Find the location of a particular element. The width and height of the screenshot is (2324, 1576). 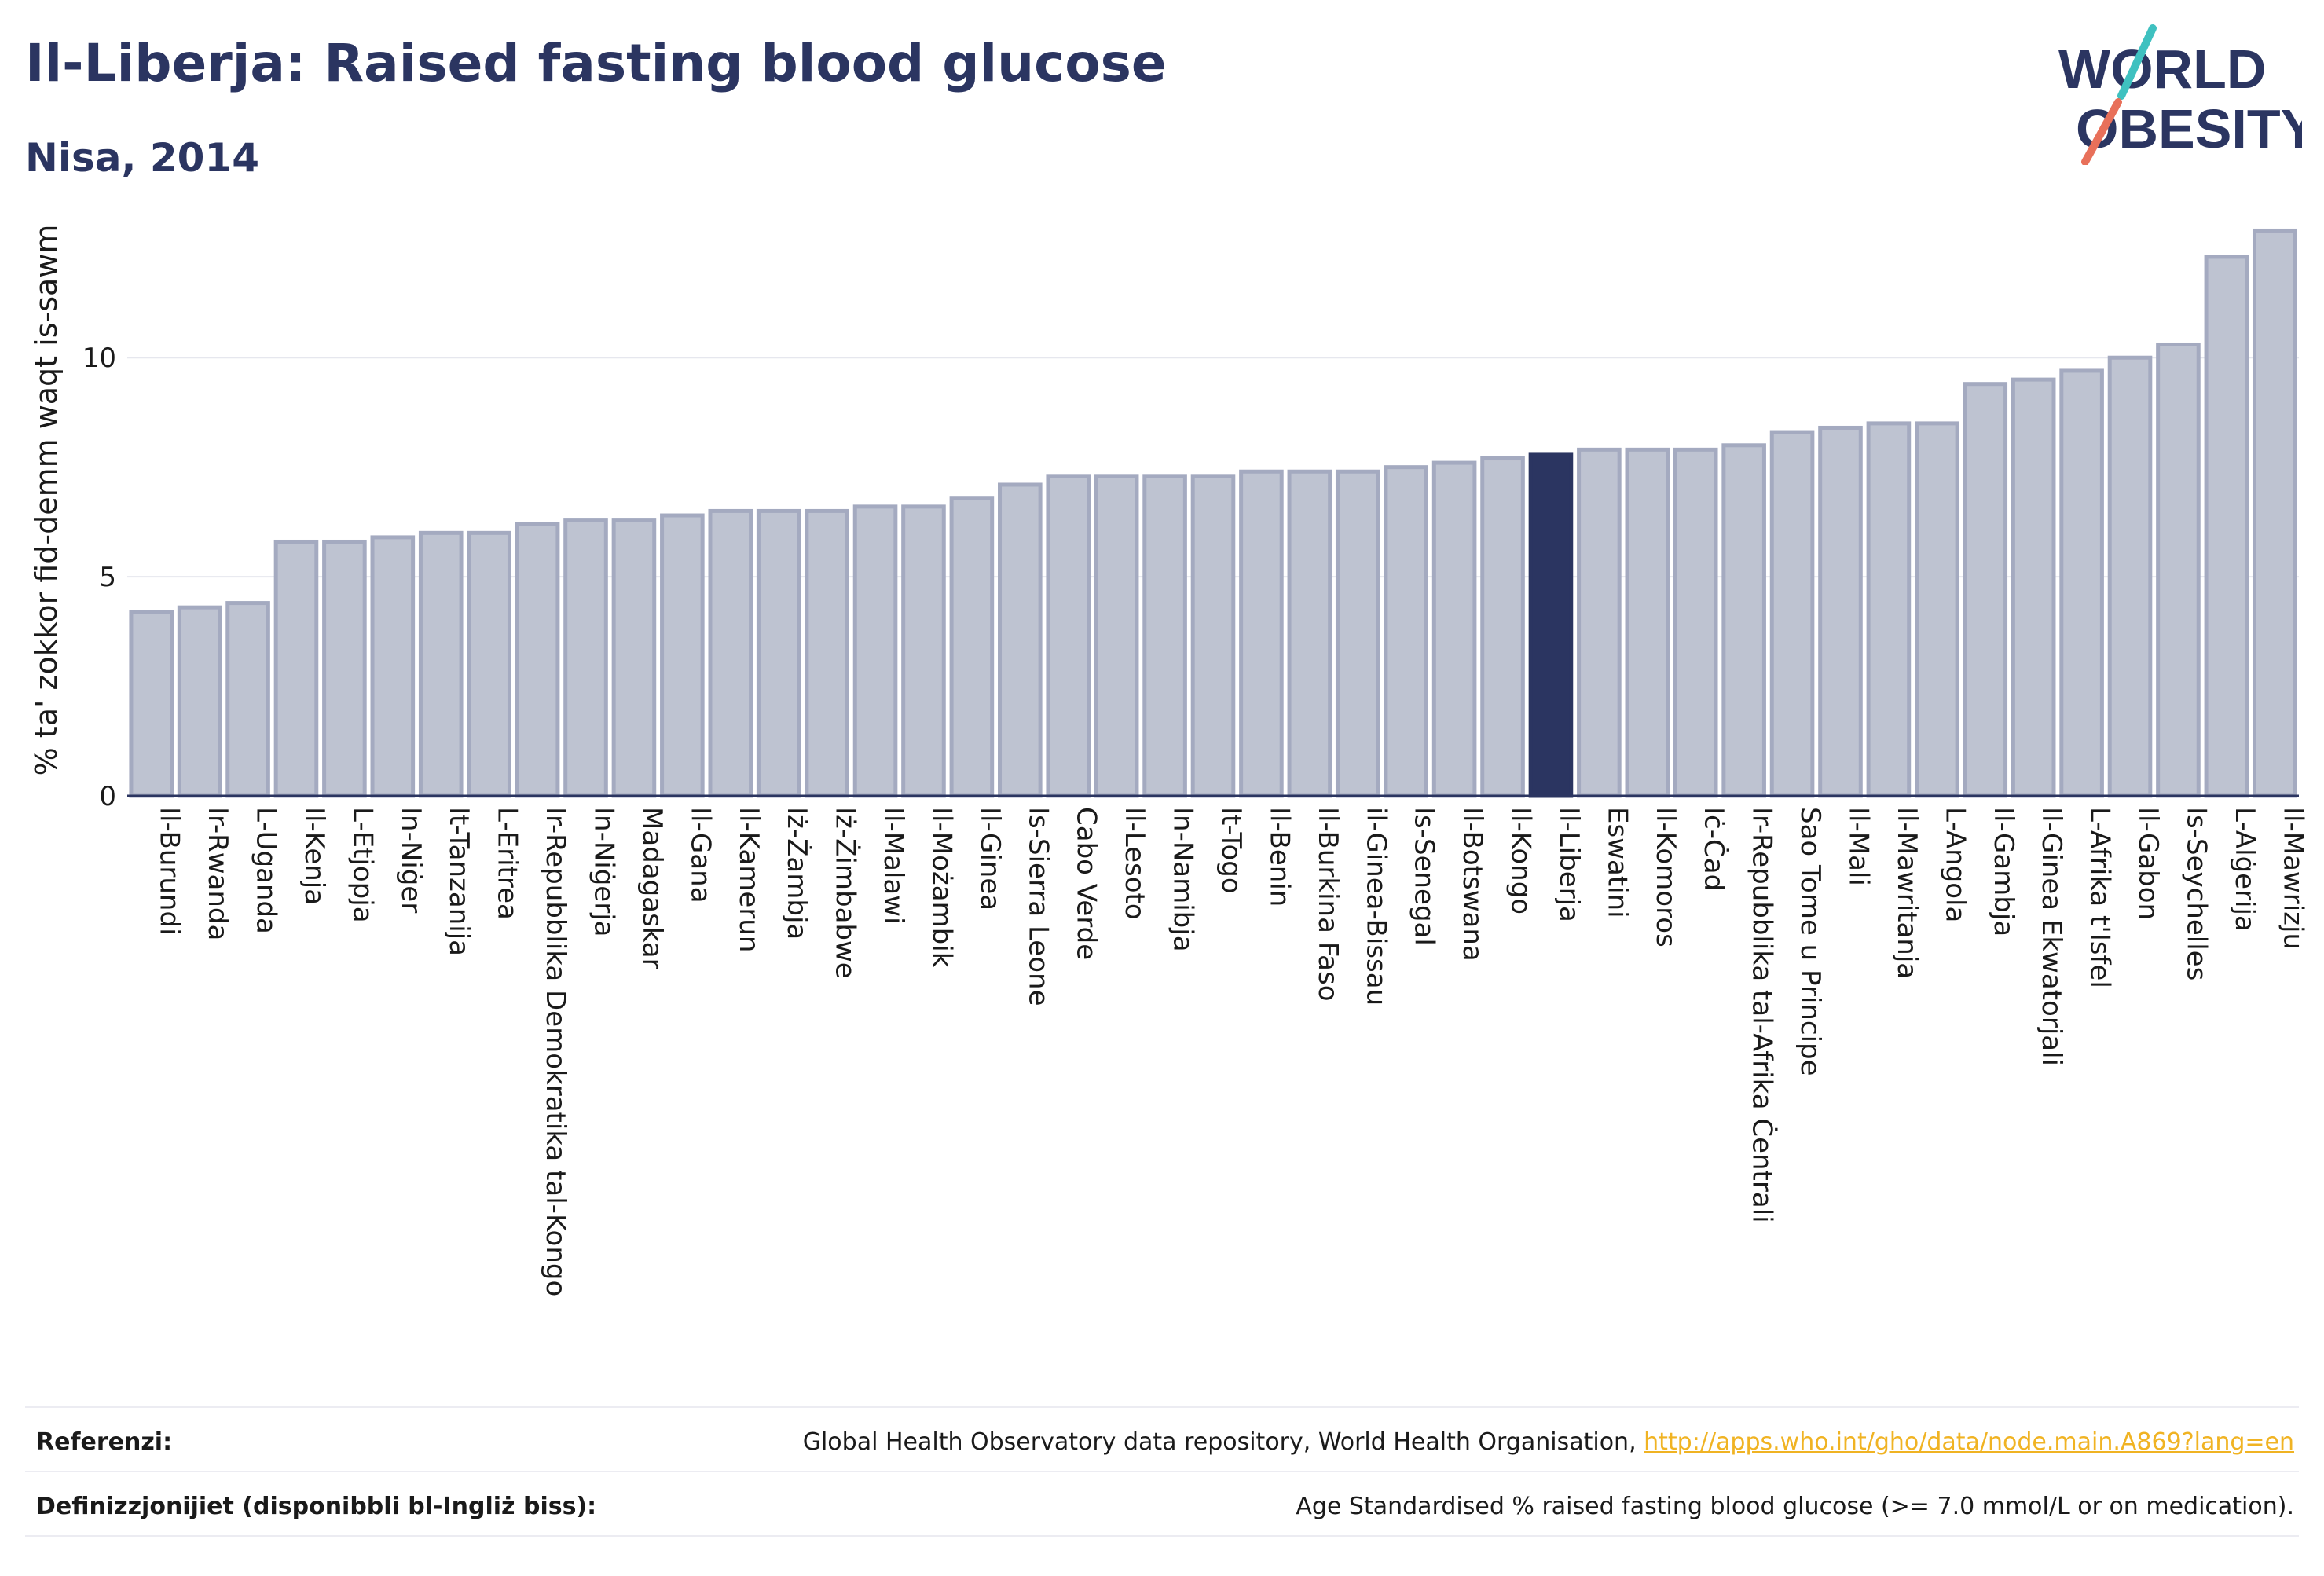

x-tick-label: Il-Ginea is located at coordinates (990, 859).